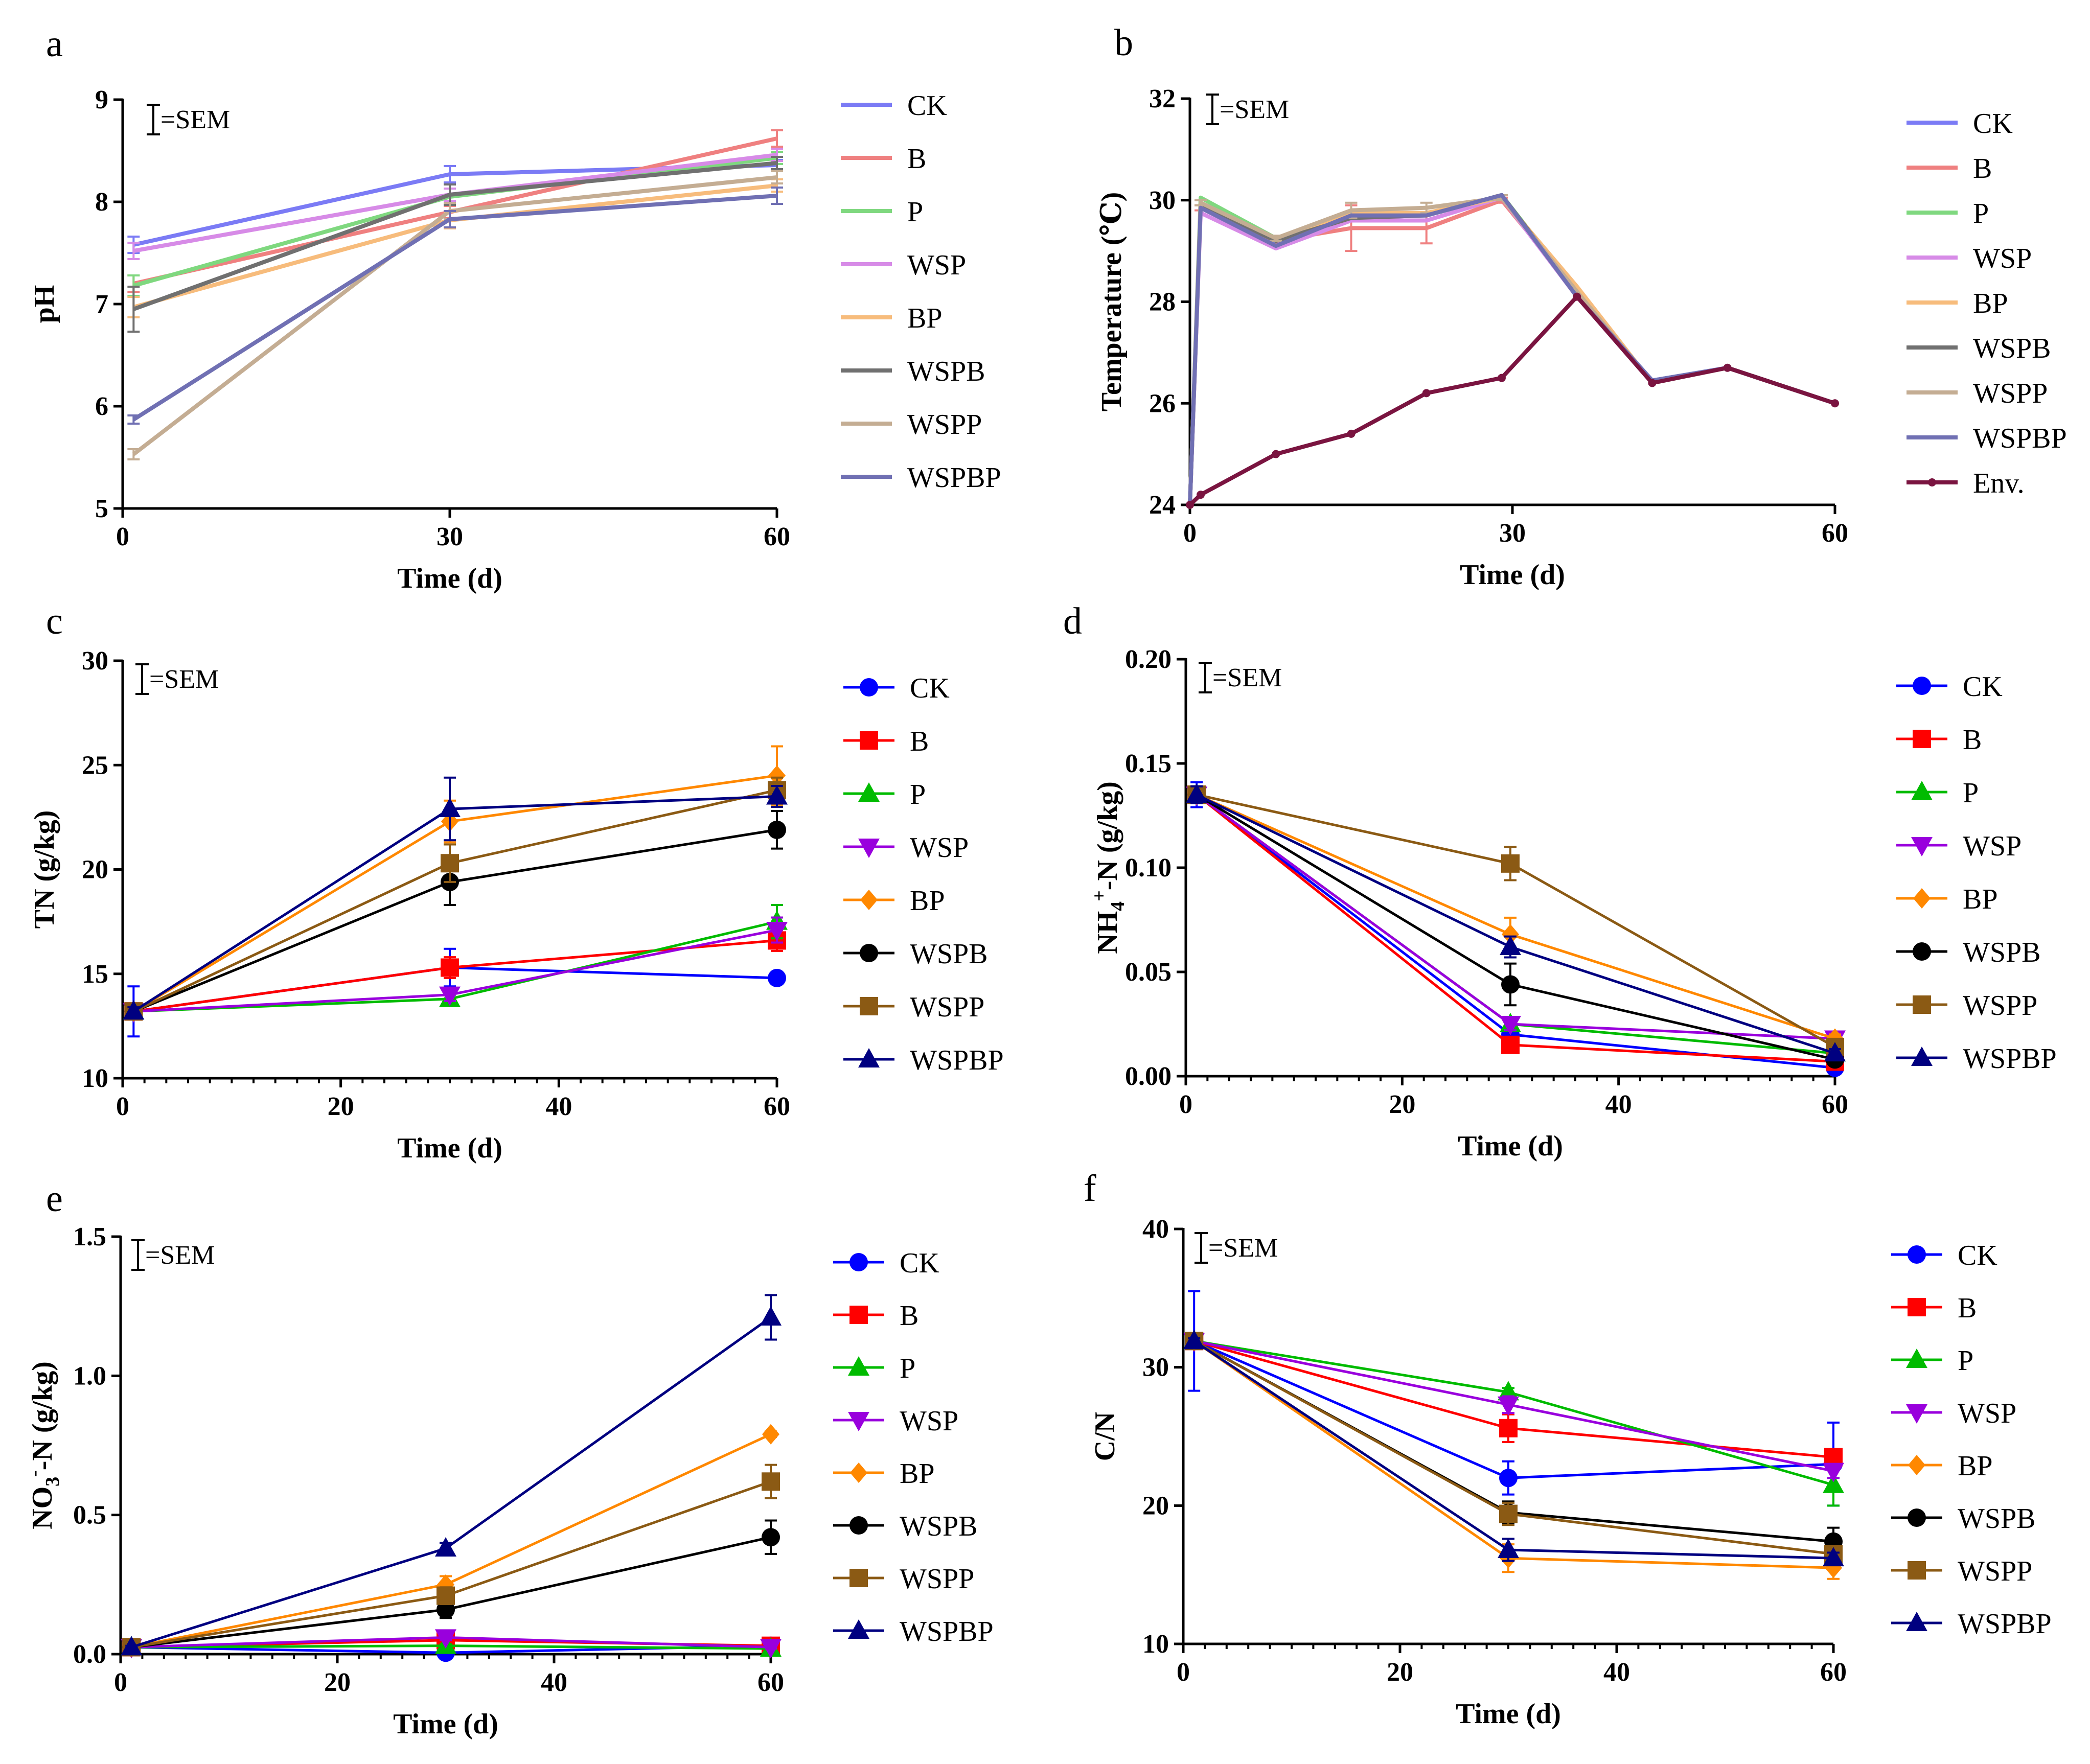 The width and height of the screenshot is (2090, 1764). What do you see at coordinates (455, 244) in the screenshot?
I see `series-wspb` at bounding box center [455, 244].